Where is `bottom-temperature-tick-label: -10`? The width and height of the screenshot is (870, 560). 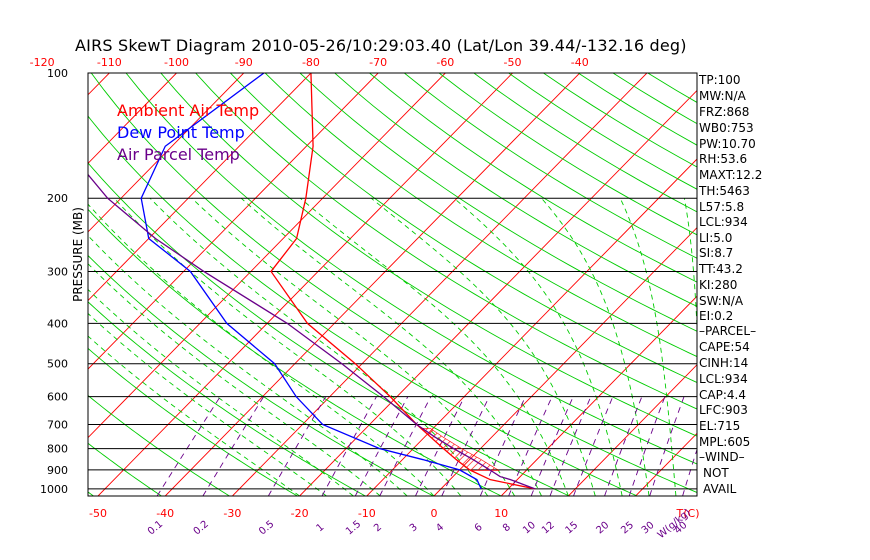
bottom-temperature-tick-label: -10 is located at coordinates (367, 513).